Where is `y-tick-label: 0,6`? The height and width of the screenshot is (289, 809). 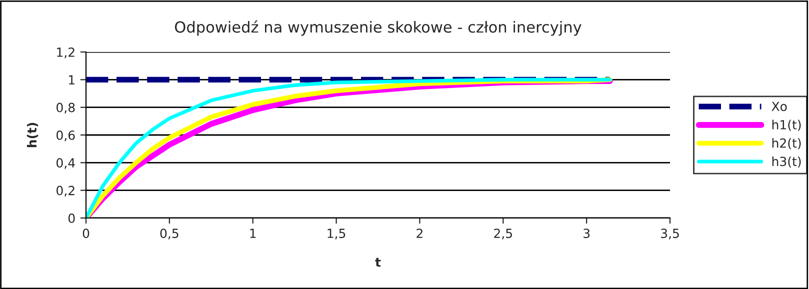 y-tick-label: 0,6 is located at coordinates (65, 136).